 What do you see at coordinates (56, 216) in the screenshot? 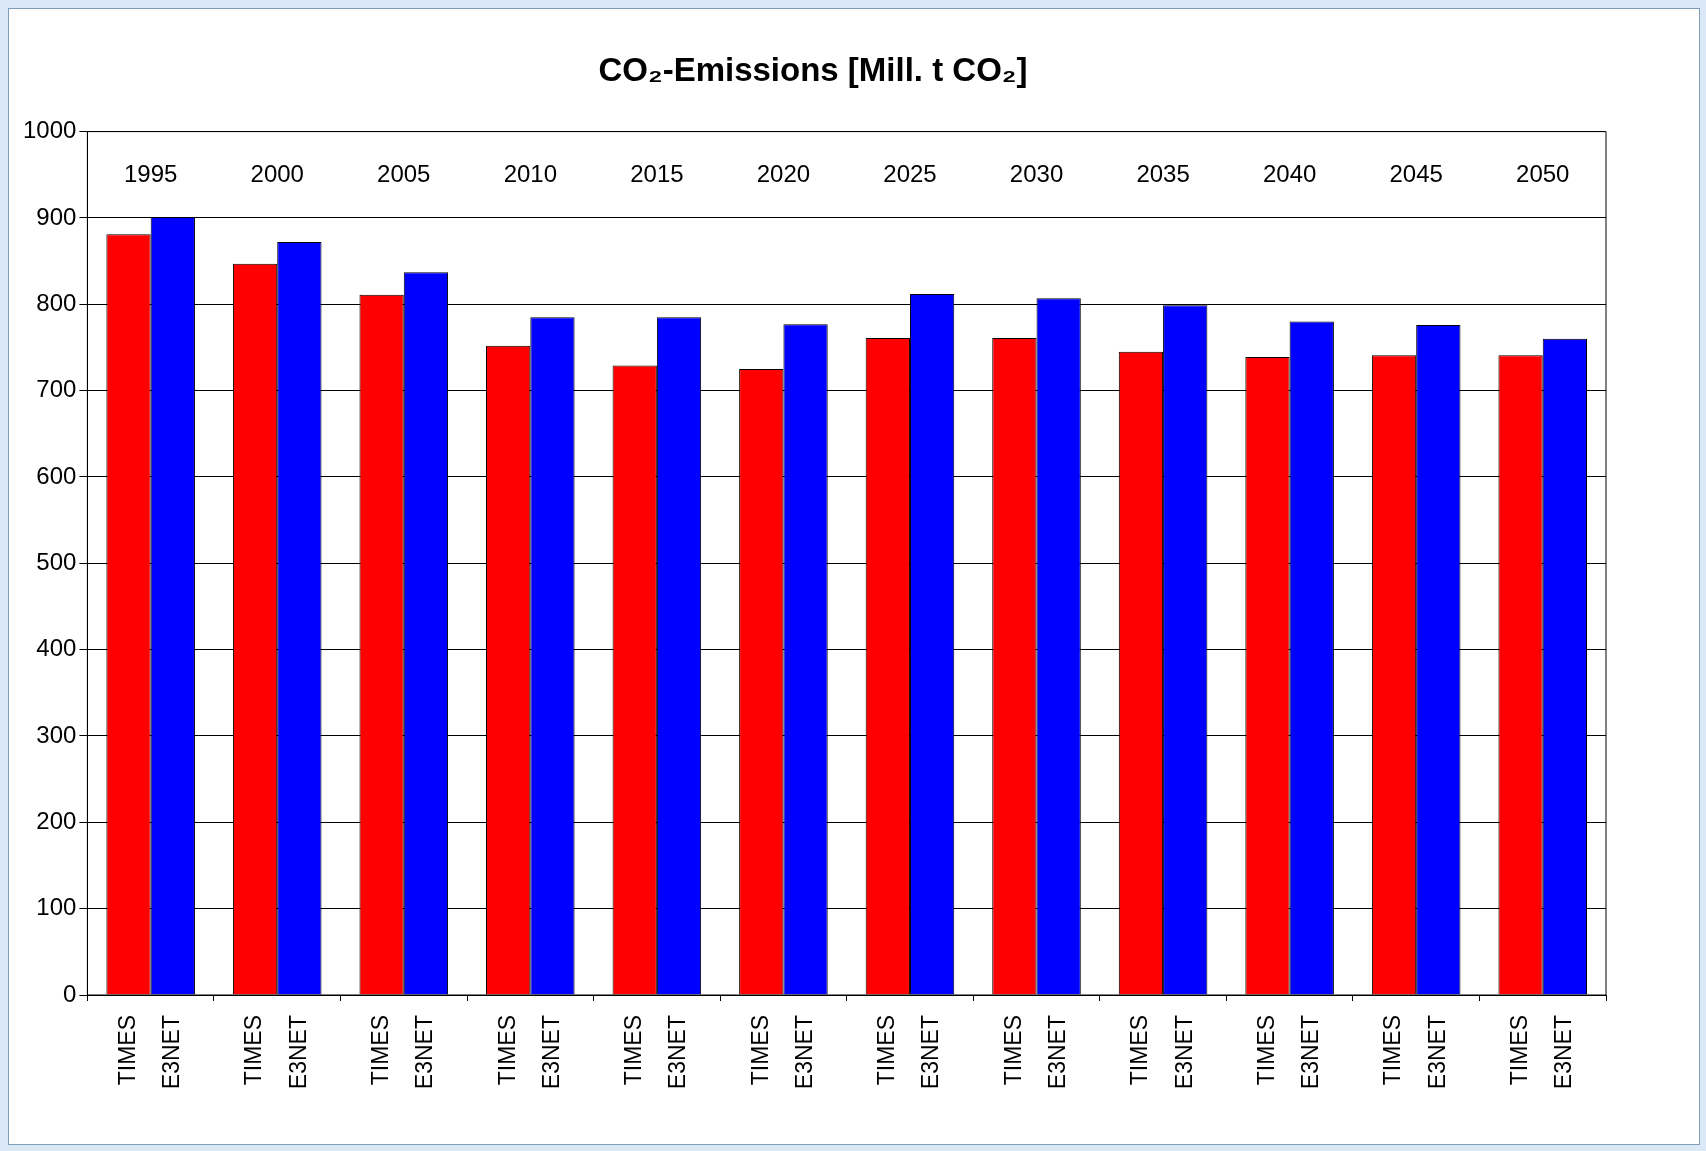
I see `y-tick-label: 900` at bounding box center [56, 216].